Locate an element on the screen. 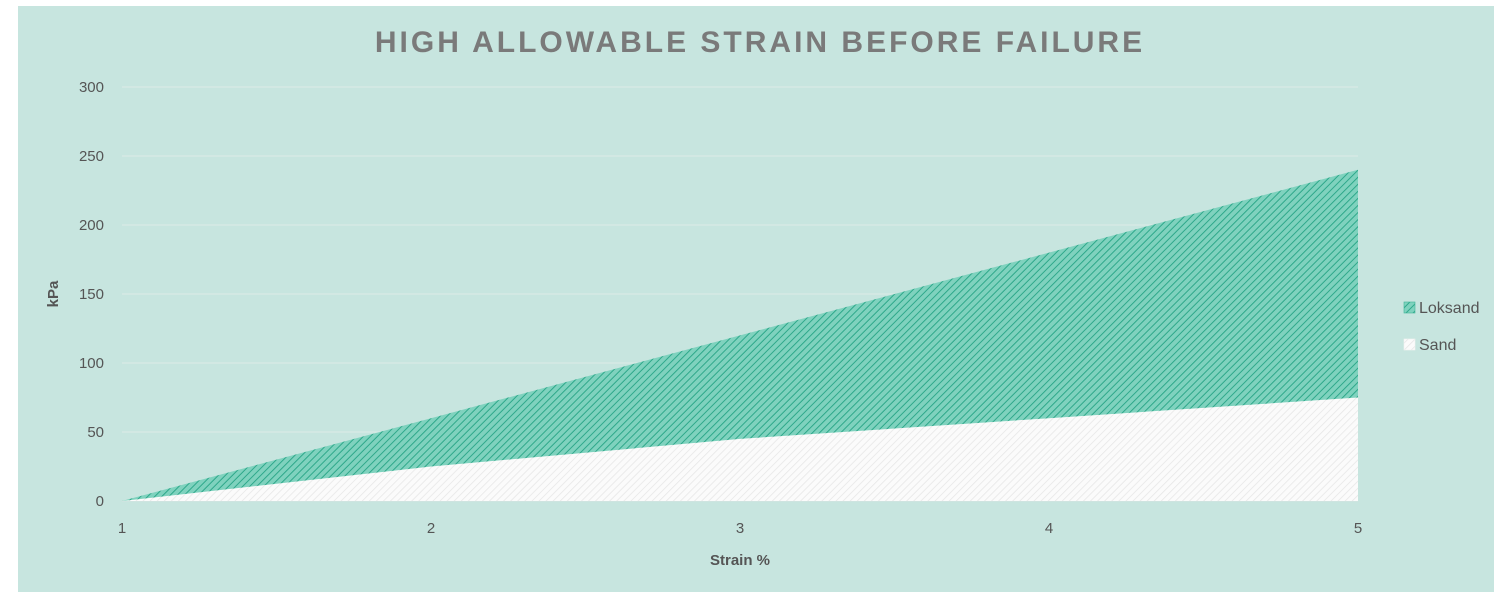 This screenshot has height=595, width=1494. chart-title: HIGH ALLOWABLE STRAIN BEFORE FAILURE is located at coordinates (760, 42).